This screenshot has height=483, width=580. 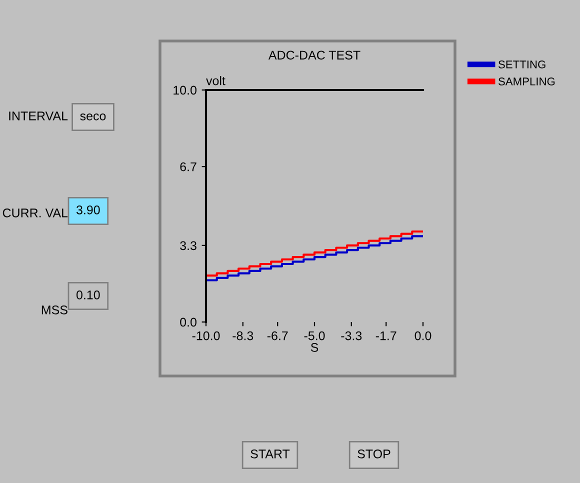 I want to click on x-tick-label: -5.0, so click(x=314, y=335).